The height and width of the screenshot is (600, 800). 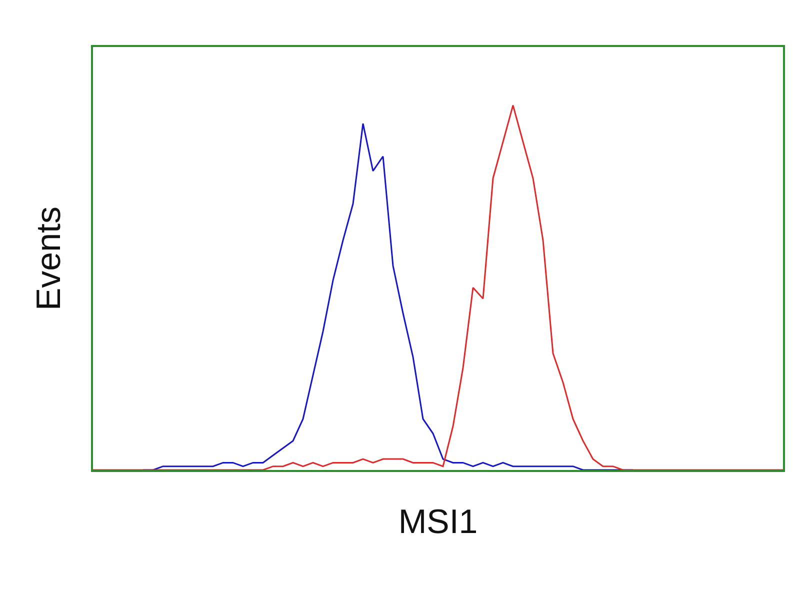 I want to click on y-axis-title: Events, so click(x=49, y=258).